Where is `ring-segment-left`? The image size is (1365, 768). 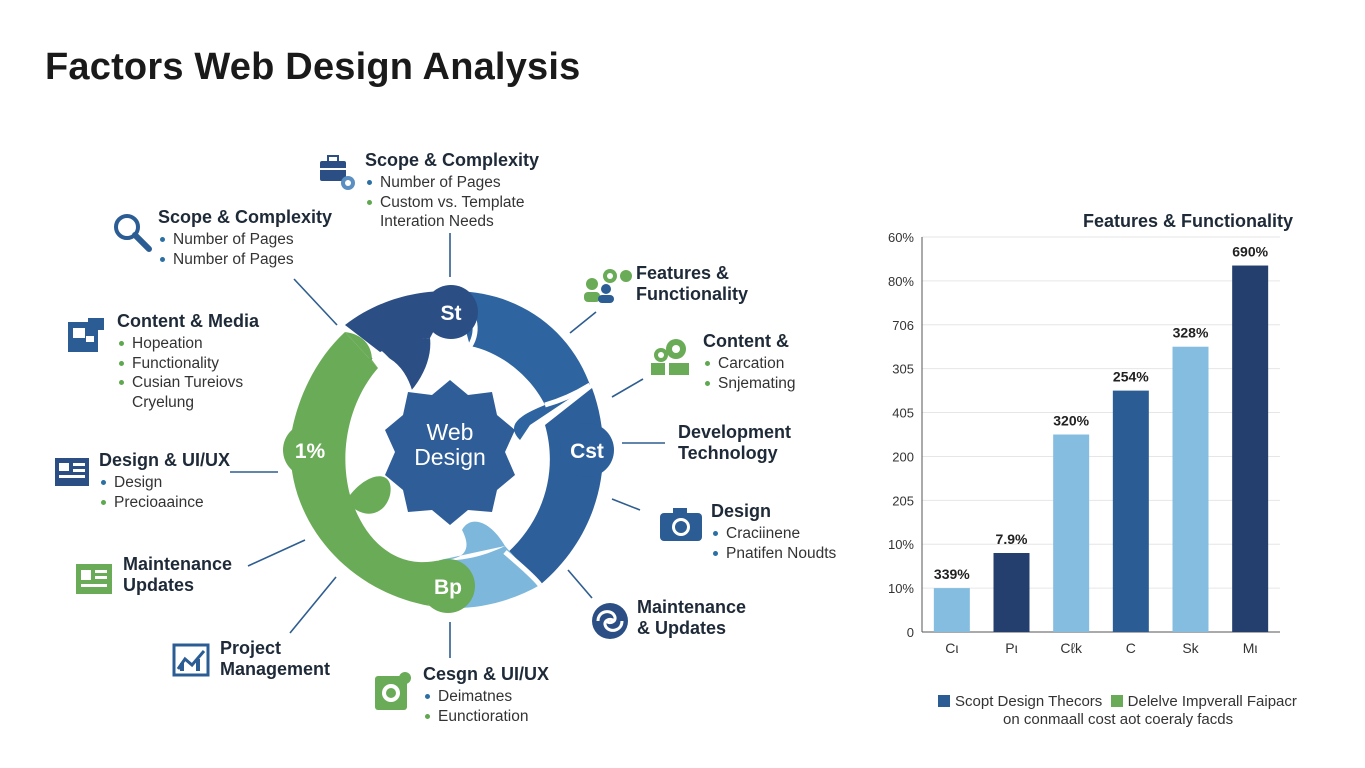
ring-segment-left is located at coordinates (365, 469).